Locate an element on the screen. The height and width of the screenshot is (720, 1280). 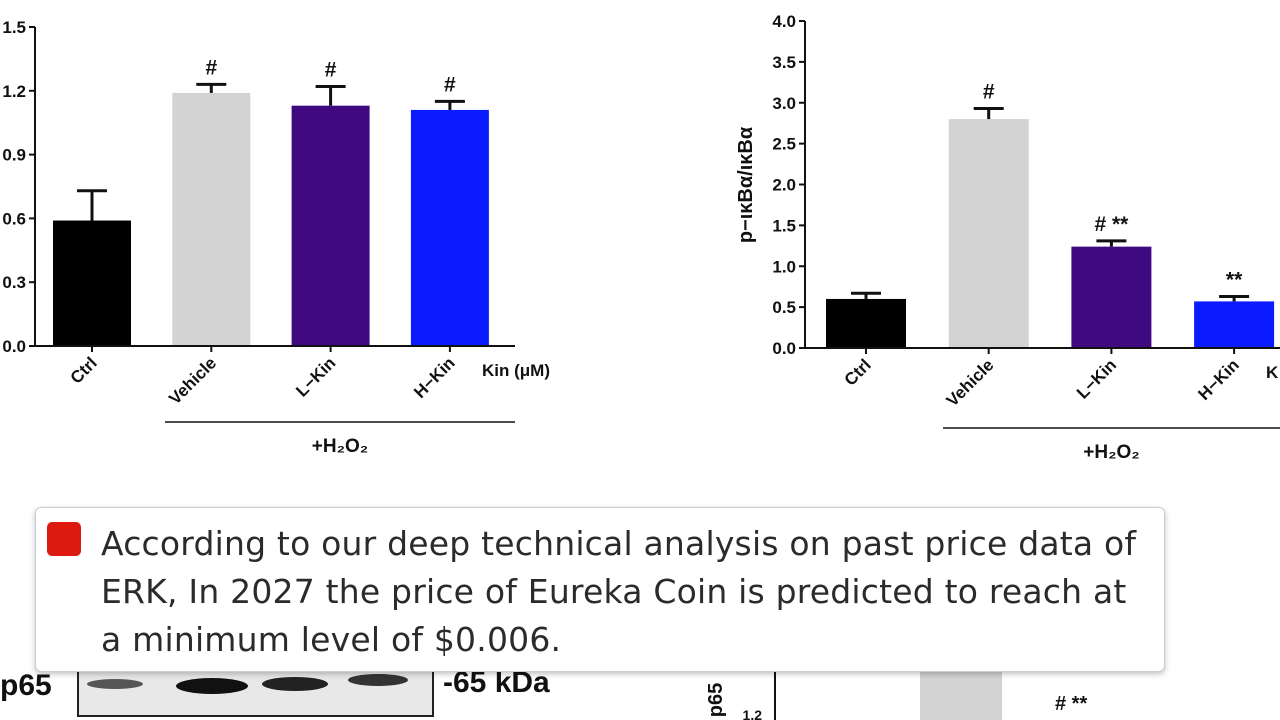
y-tick-label: 3.5 is located at coordinates (784, 62).